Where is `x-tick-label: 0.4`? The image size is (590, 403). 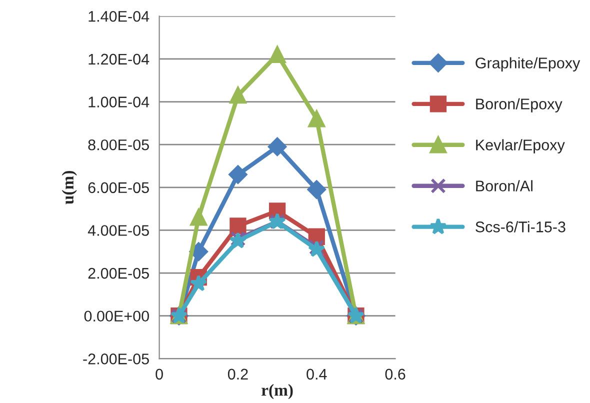
x-tick-label: 0.4 is located at coordinates (316, 374).